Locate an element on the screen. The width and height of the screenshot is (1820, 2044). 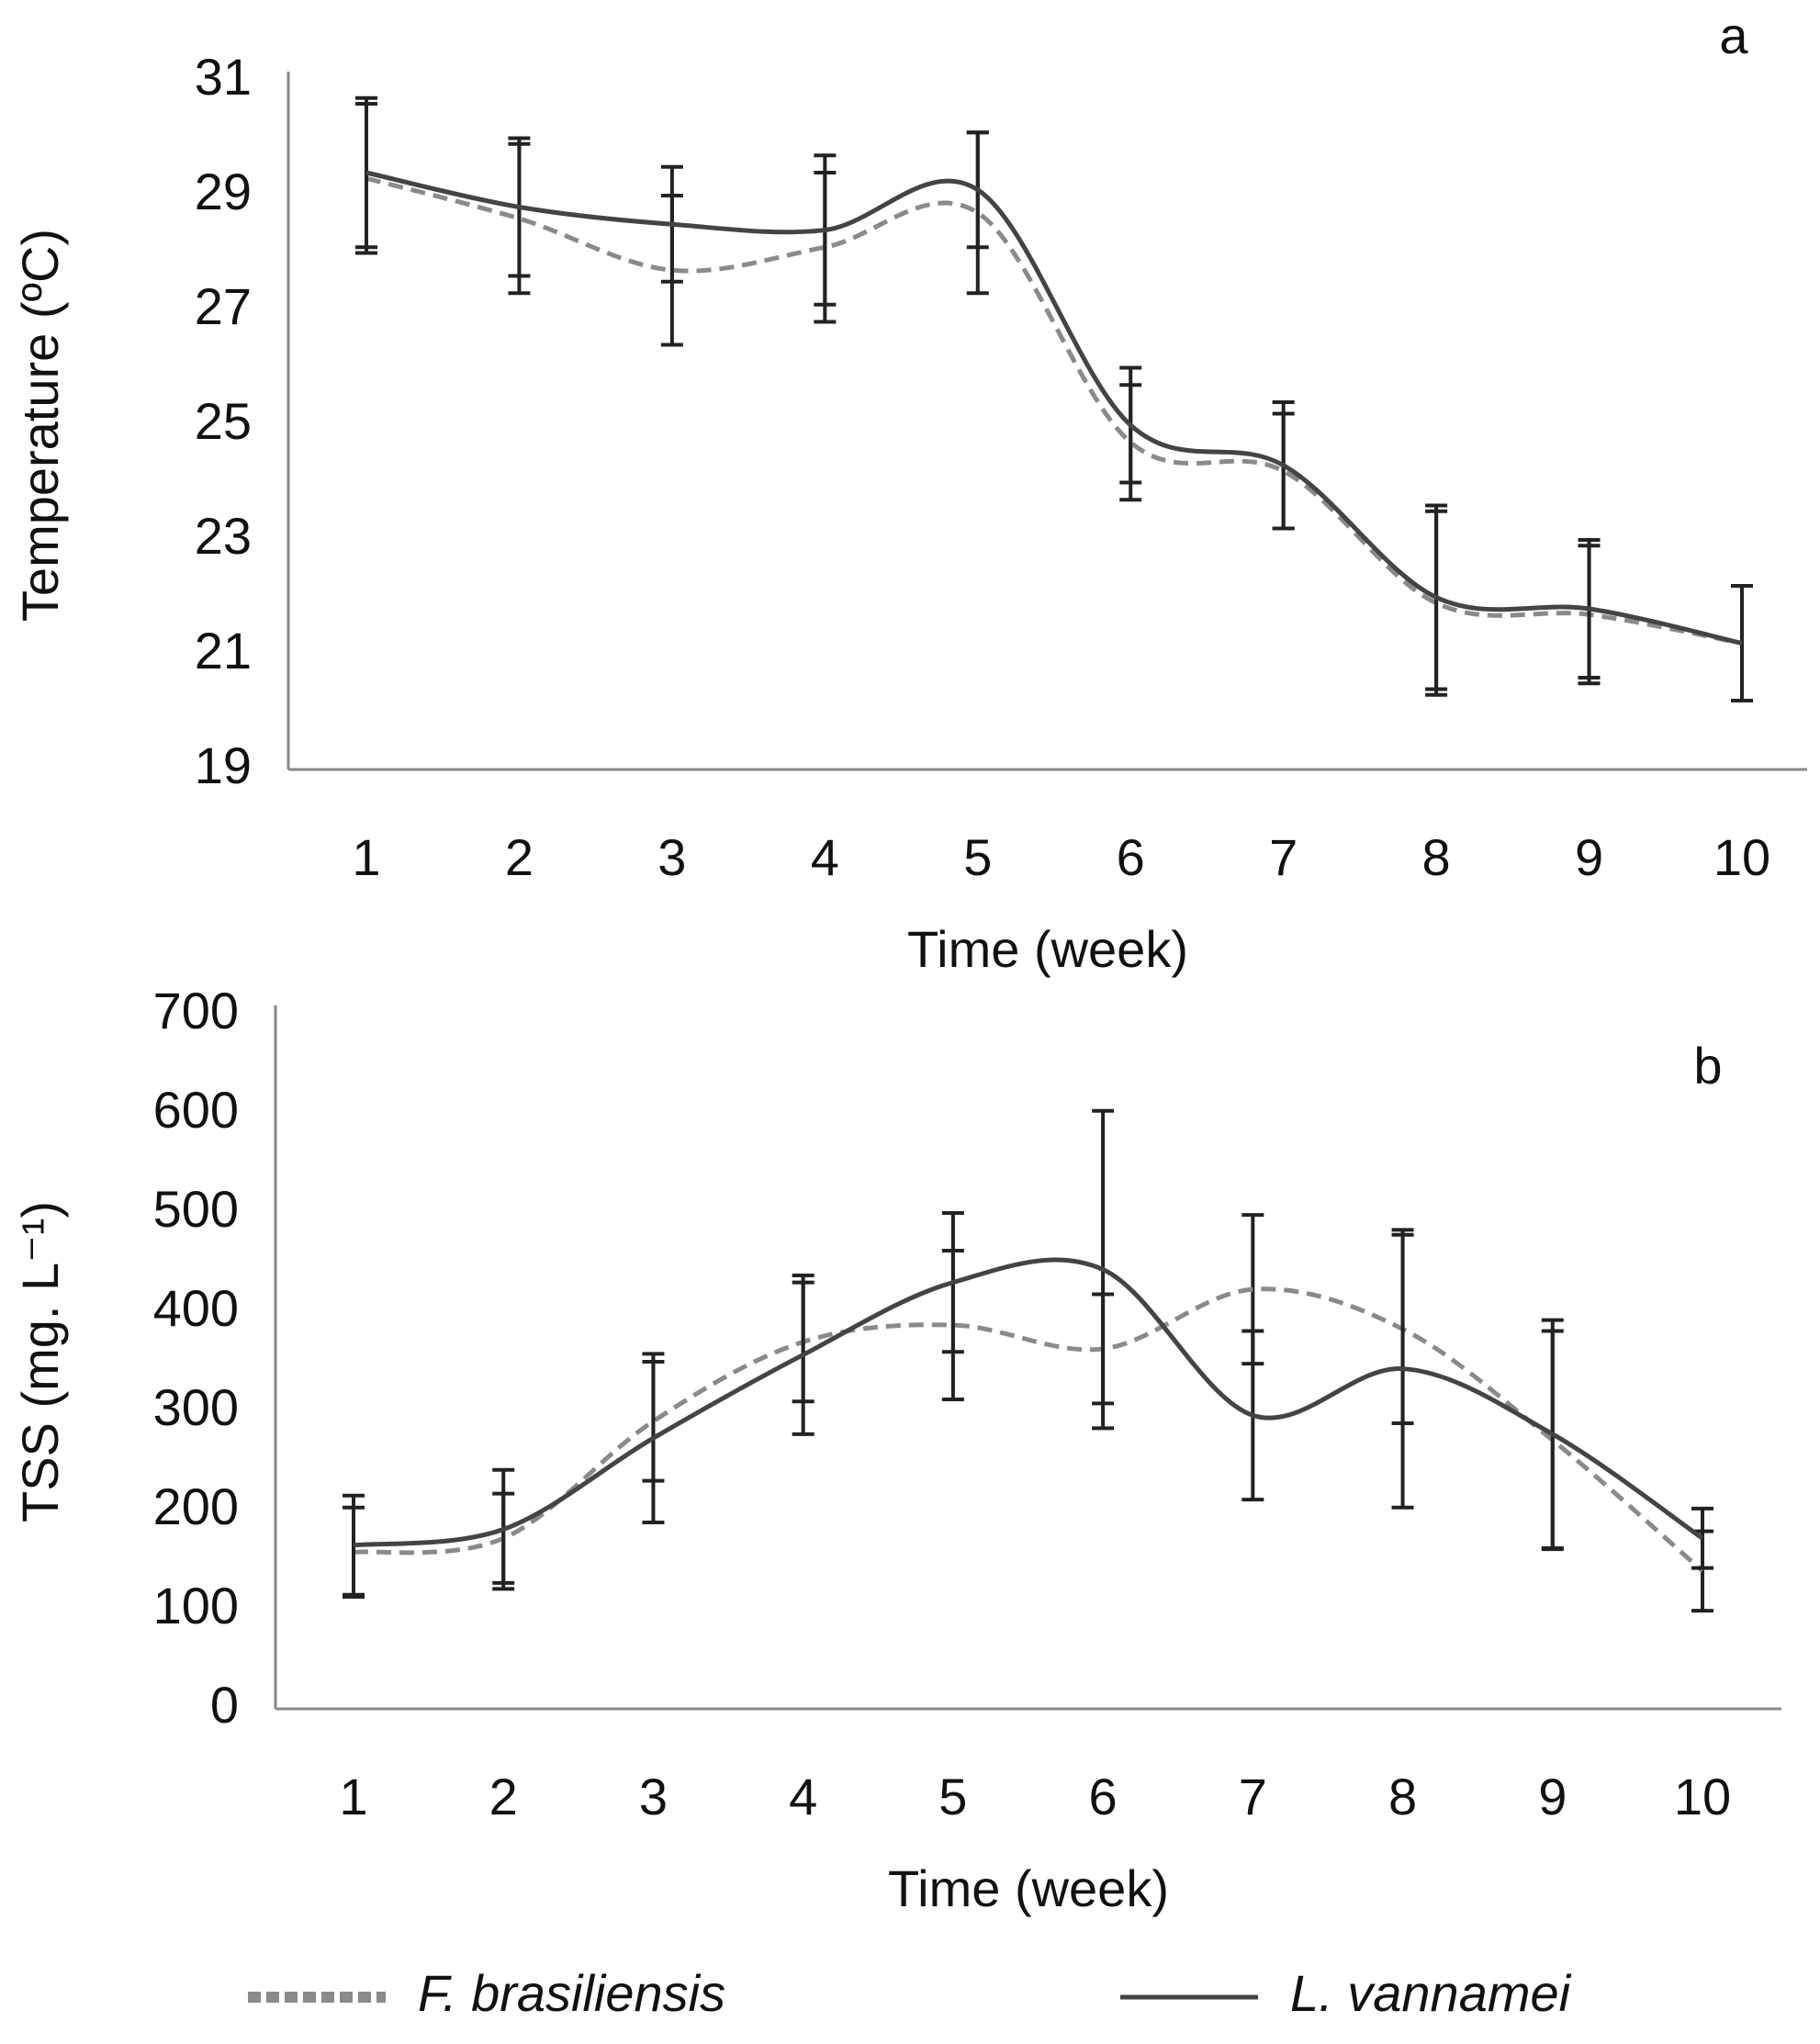
panel-label: a is located at coordinates (1733, 35).